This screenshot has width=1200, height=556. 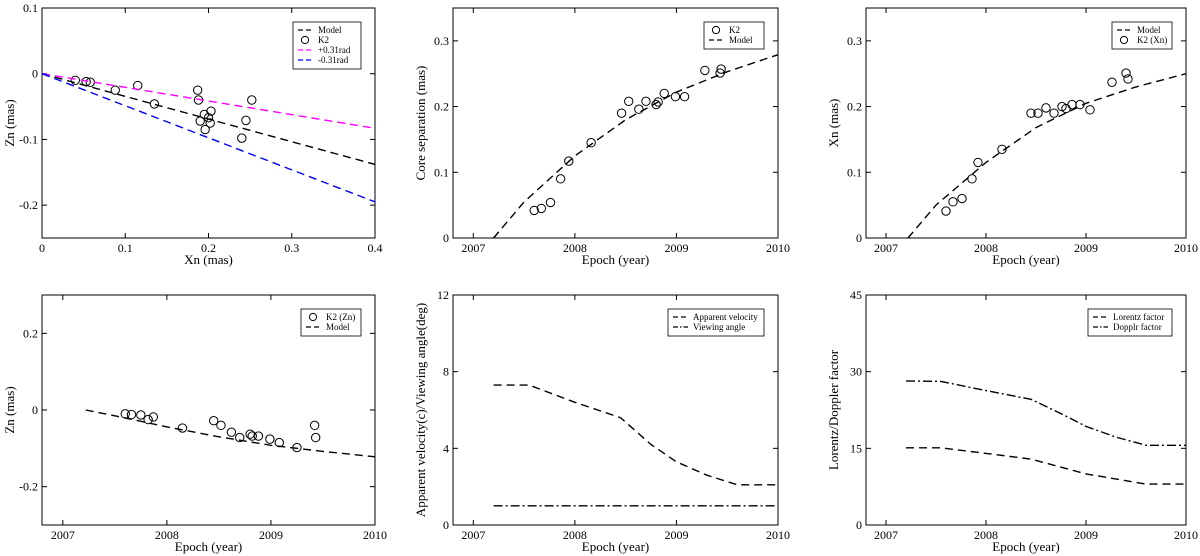 I want to click on y-axis-label: Core separation (mas), so click(x=420, y=123).